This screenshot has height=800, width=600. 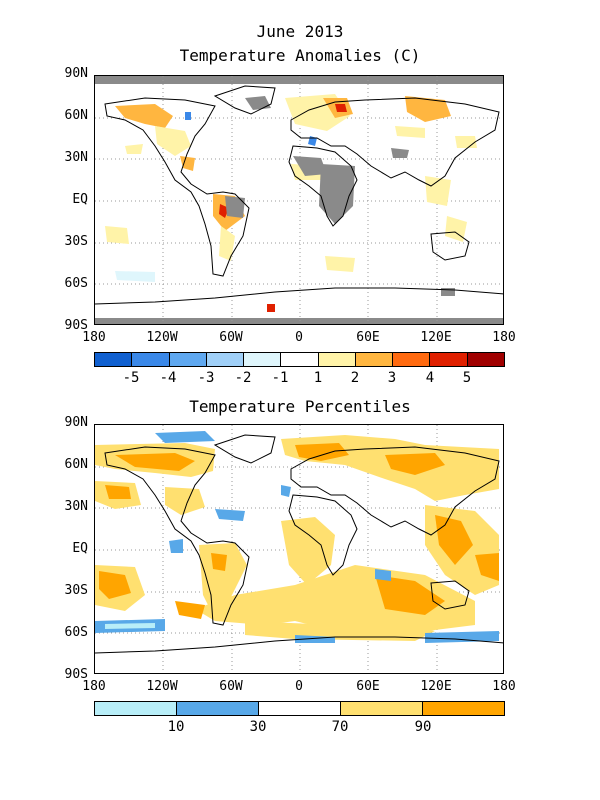 I want to click on percentiles-lon-label: 60W, so click(x=231, y=686).